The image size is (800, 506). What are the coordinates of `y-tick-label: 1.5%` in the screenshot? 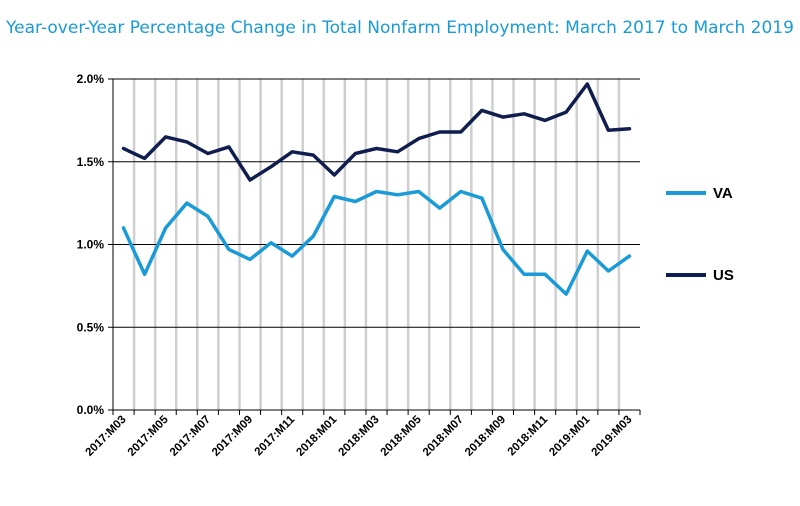 It's located at (91, 162).